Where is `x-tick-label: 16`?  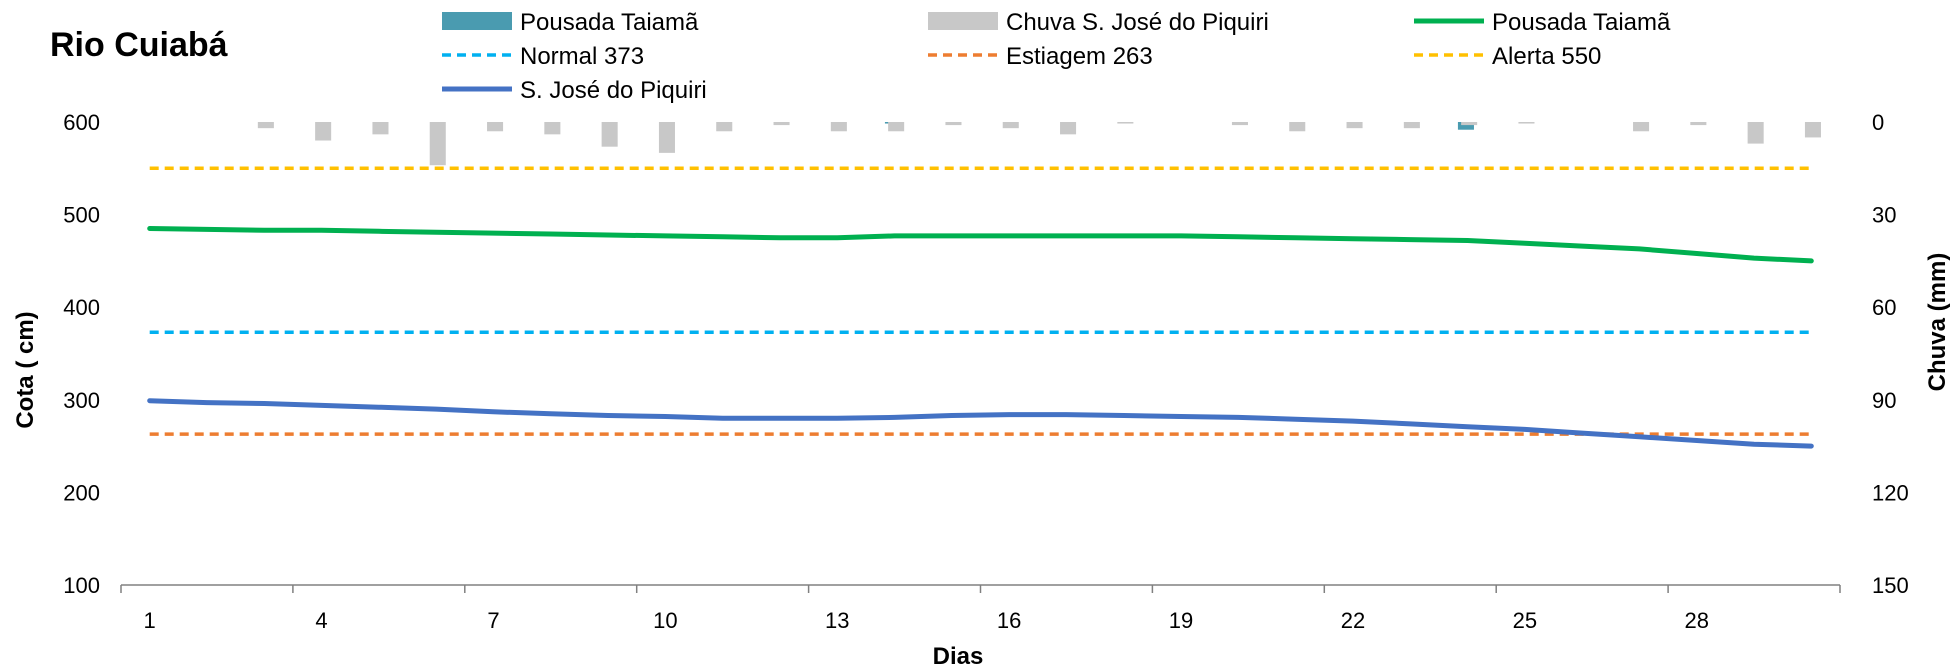 x-tick-label: 16 is located at coordinates (1009, 620).